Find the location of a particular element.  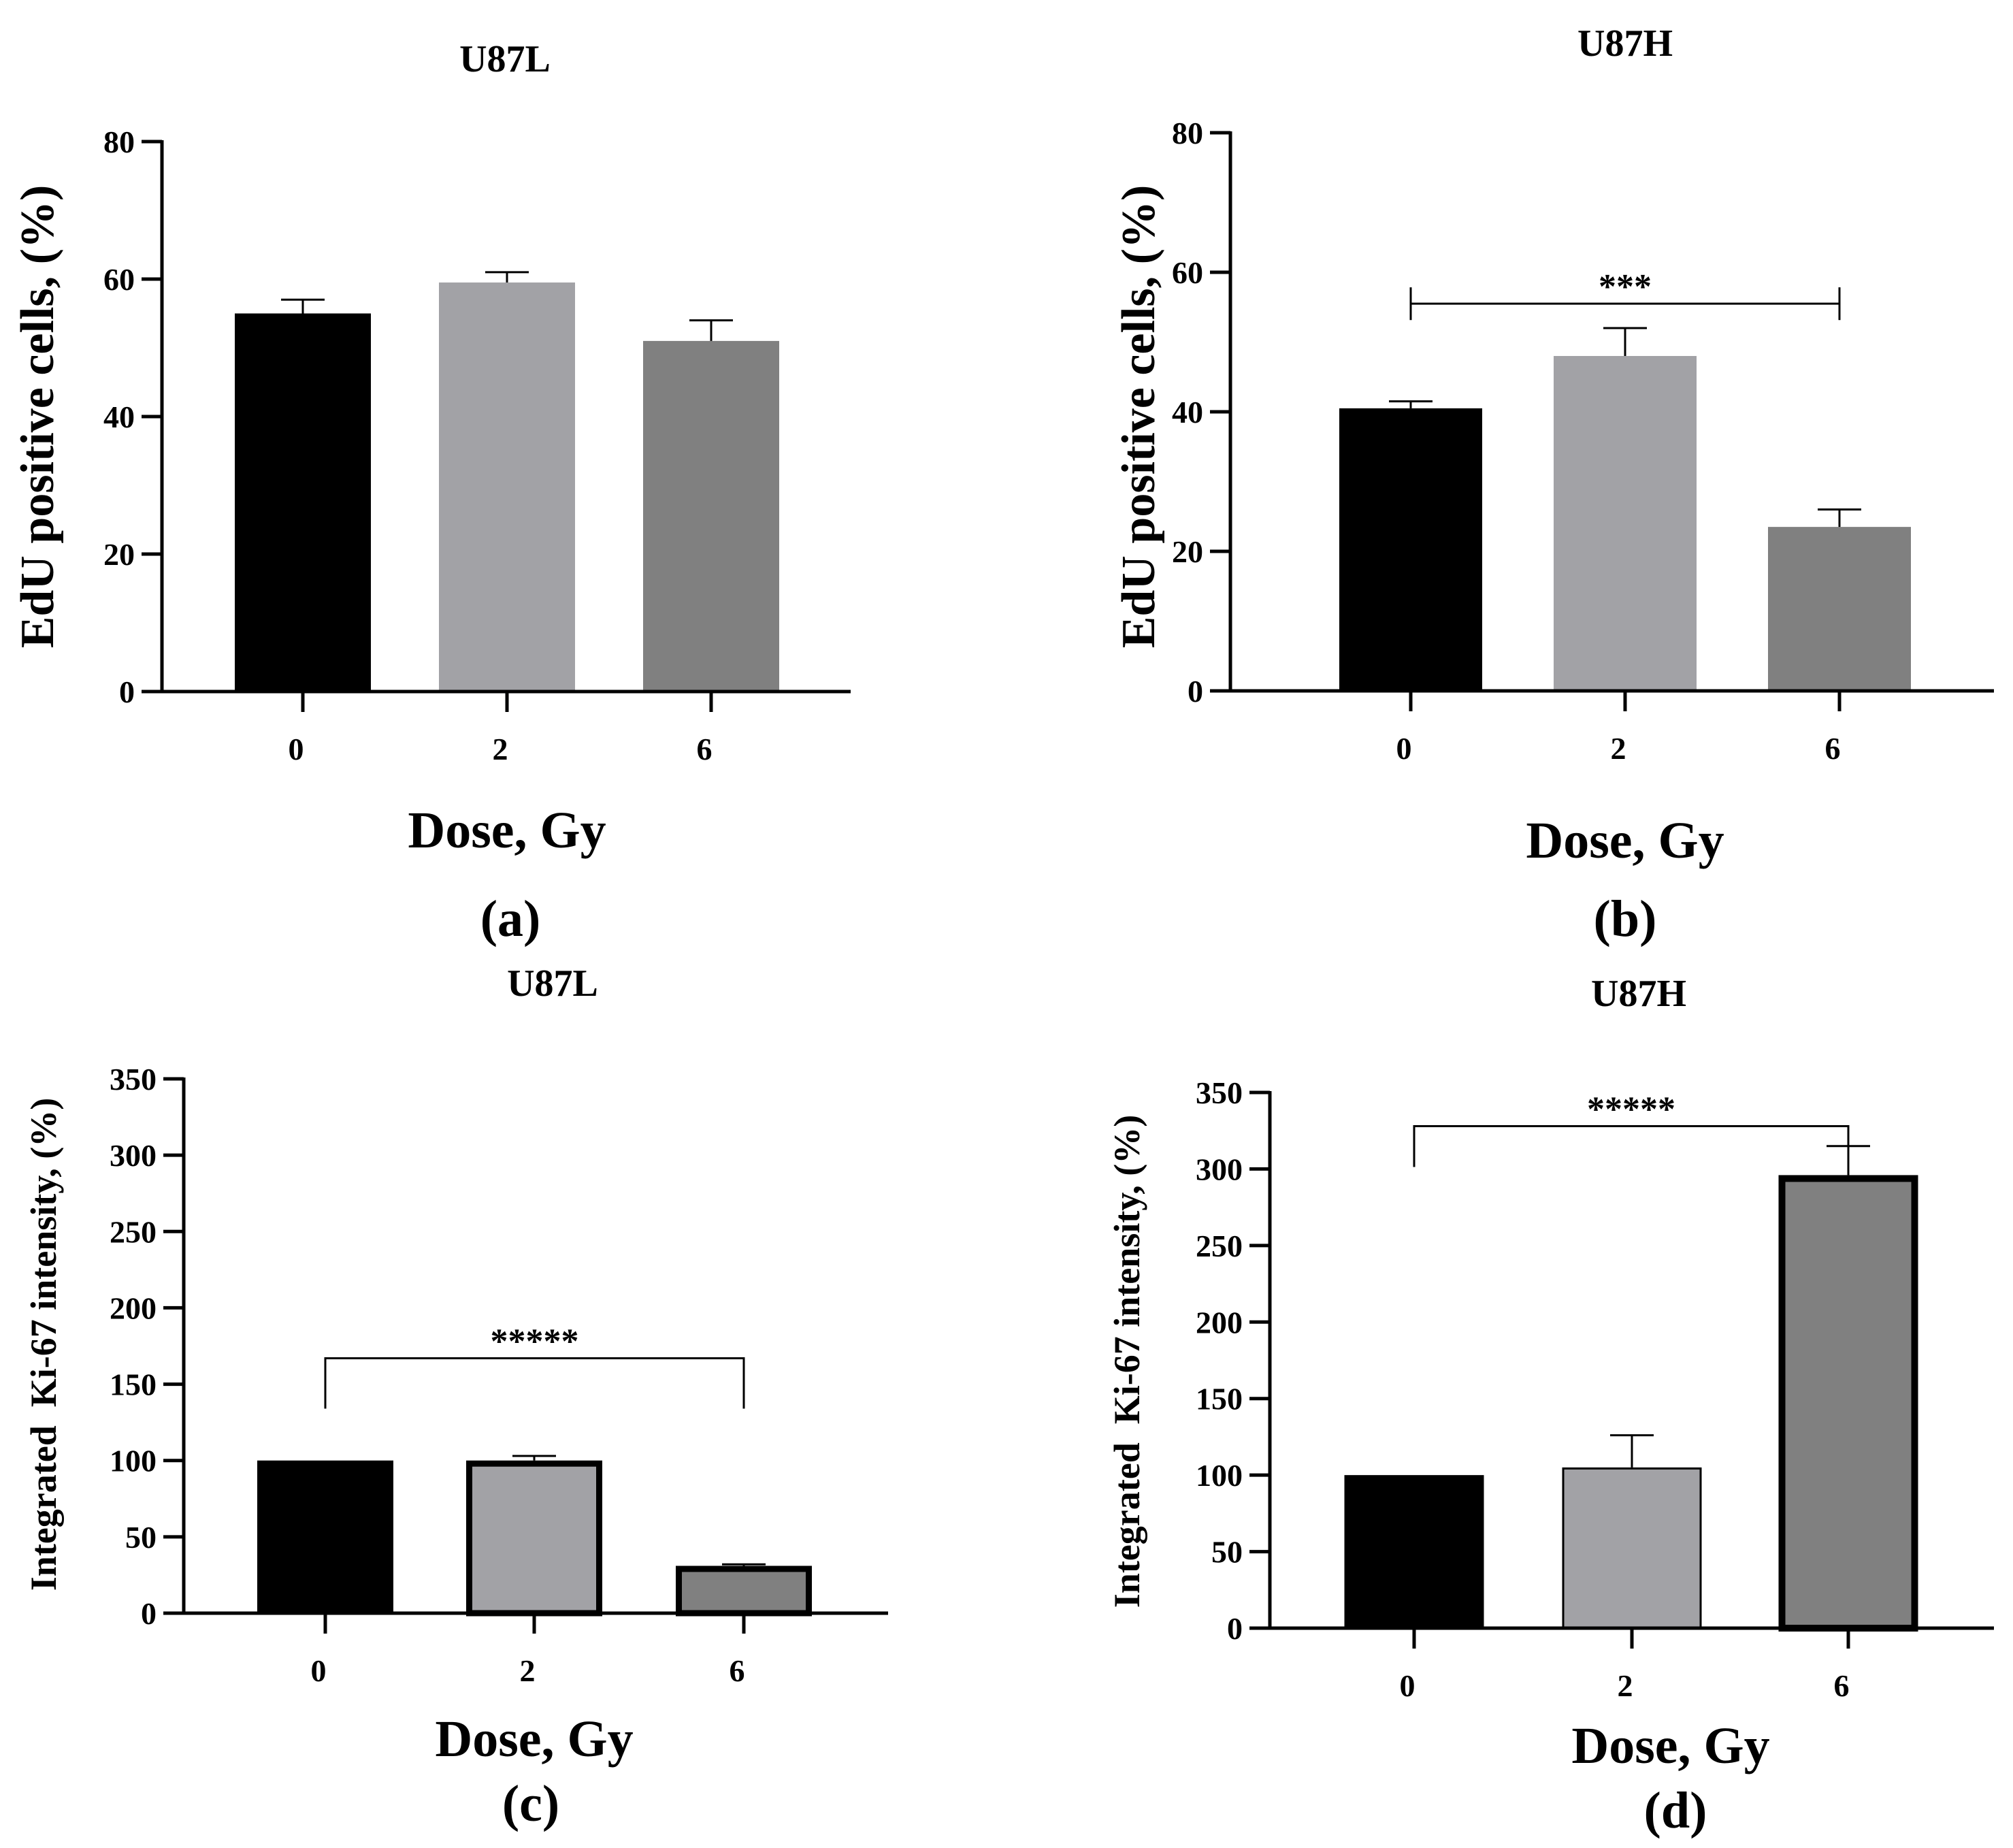

panel-label: (b) is located at coordinates (1625, 918).